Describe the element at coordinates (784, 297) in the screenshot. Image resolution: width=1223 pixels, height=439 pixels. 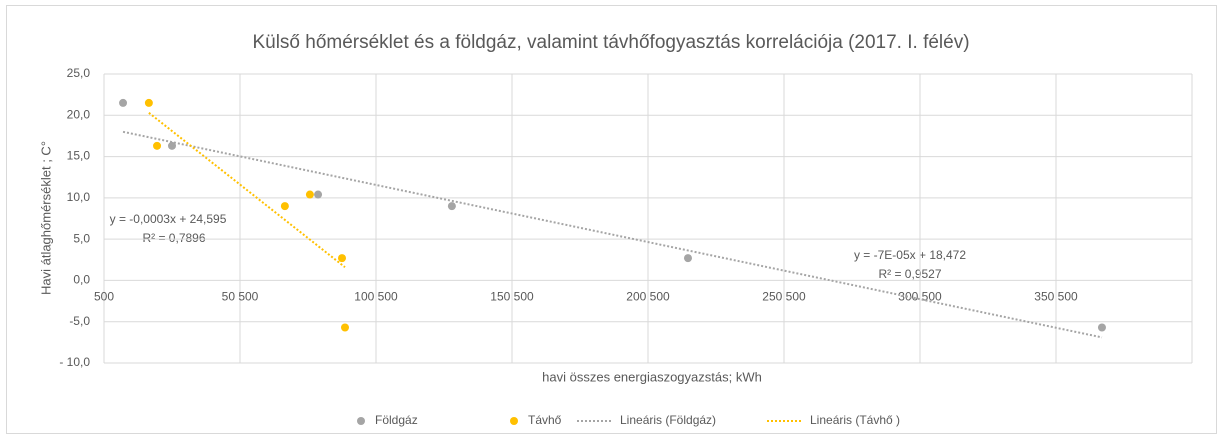
I see `x-tick-label: 250 500` at that location.